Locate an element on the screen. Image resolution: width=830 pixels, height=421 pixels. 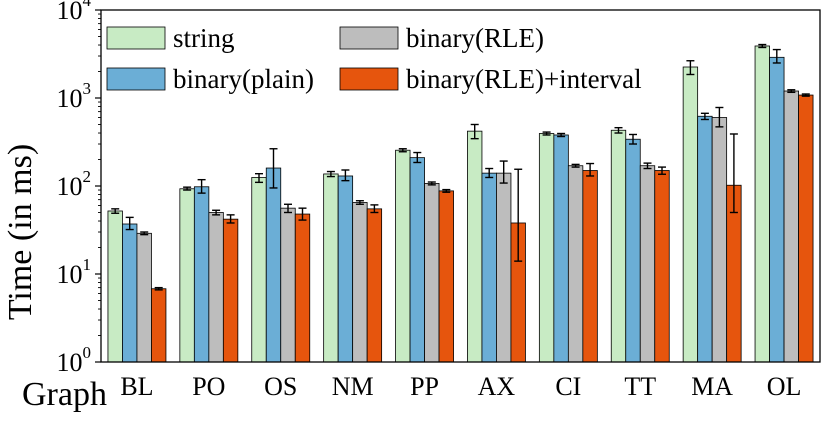
y-tick-exponent: 1 is located at coordinates (87, 264).